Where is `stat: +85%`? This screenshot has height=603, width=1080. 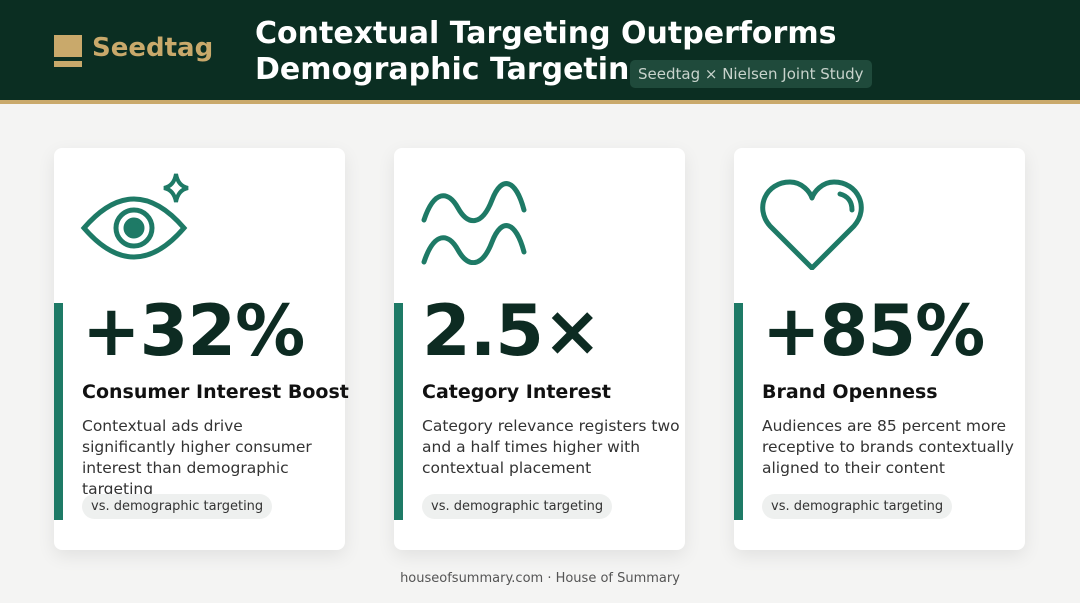 stat: +85% is located at coordinates (873, 331).